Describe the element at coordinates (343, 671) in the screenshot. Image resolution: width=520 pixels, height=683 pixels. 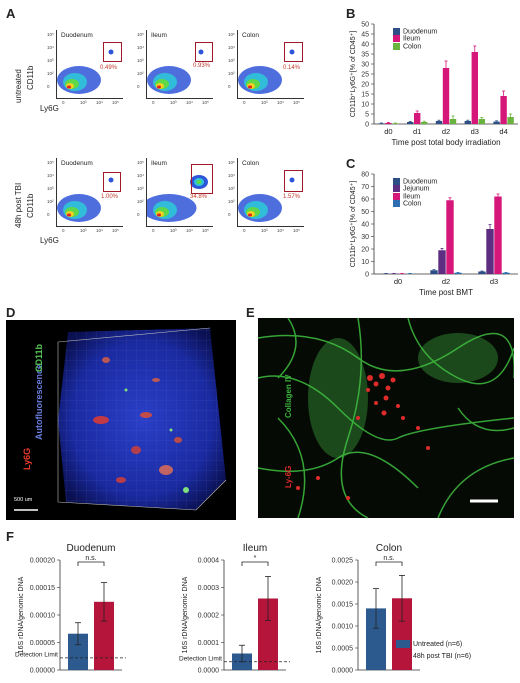
I see `y-tick-label: 0.0000` at that location.